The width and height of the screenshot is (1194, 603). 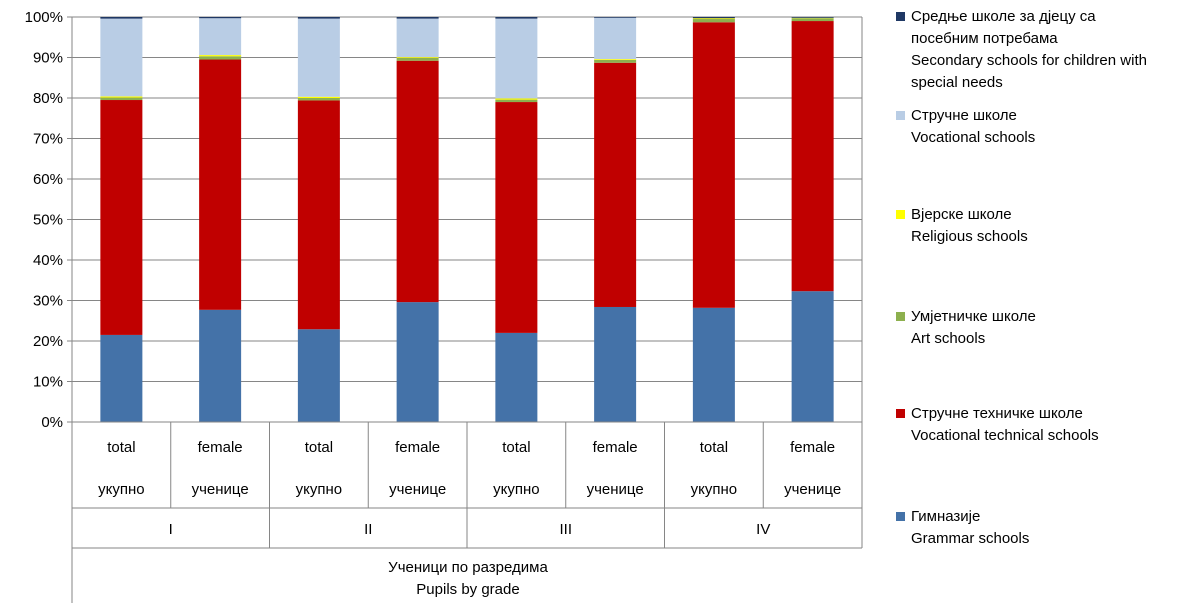 I want to click on legend-label: Grammar schools, so click(x=970, y=538).